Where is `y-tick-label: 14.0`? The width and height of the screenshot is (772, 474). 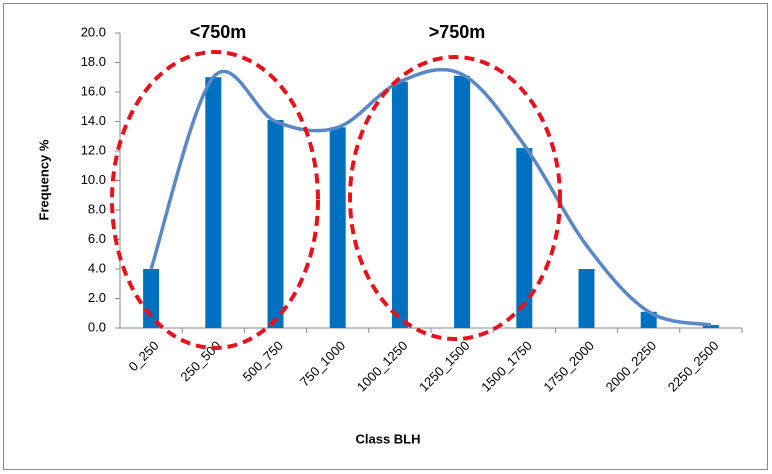 y-tick-label: 14.0 is located at coordinates (93, 120).